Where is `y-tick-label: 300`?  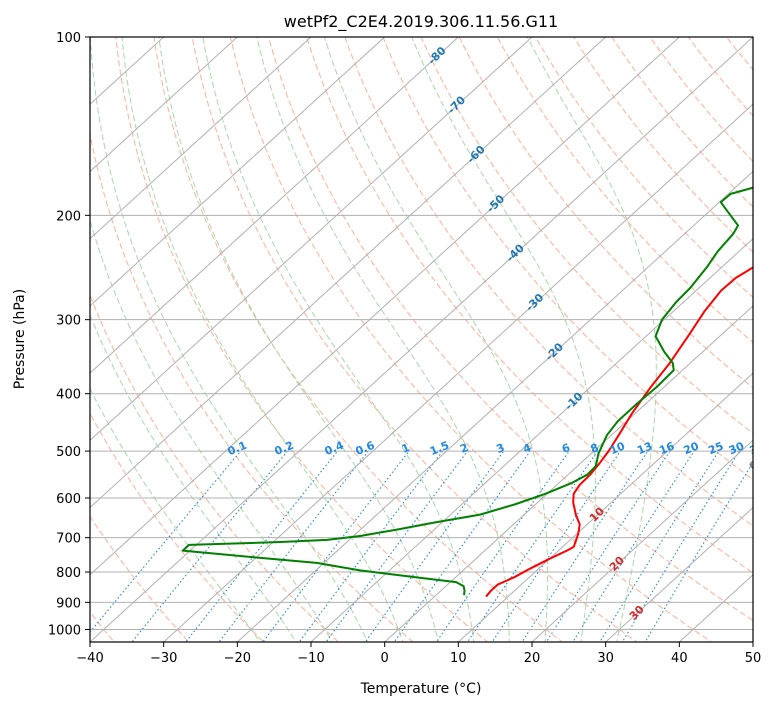 y-tick-label: 300 is located at coordinates (68, 321).